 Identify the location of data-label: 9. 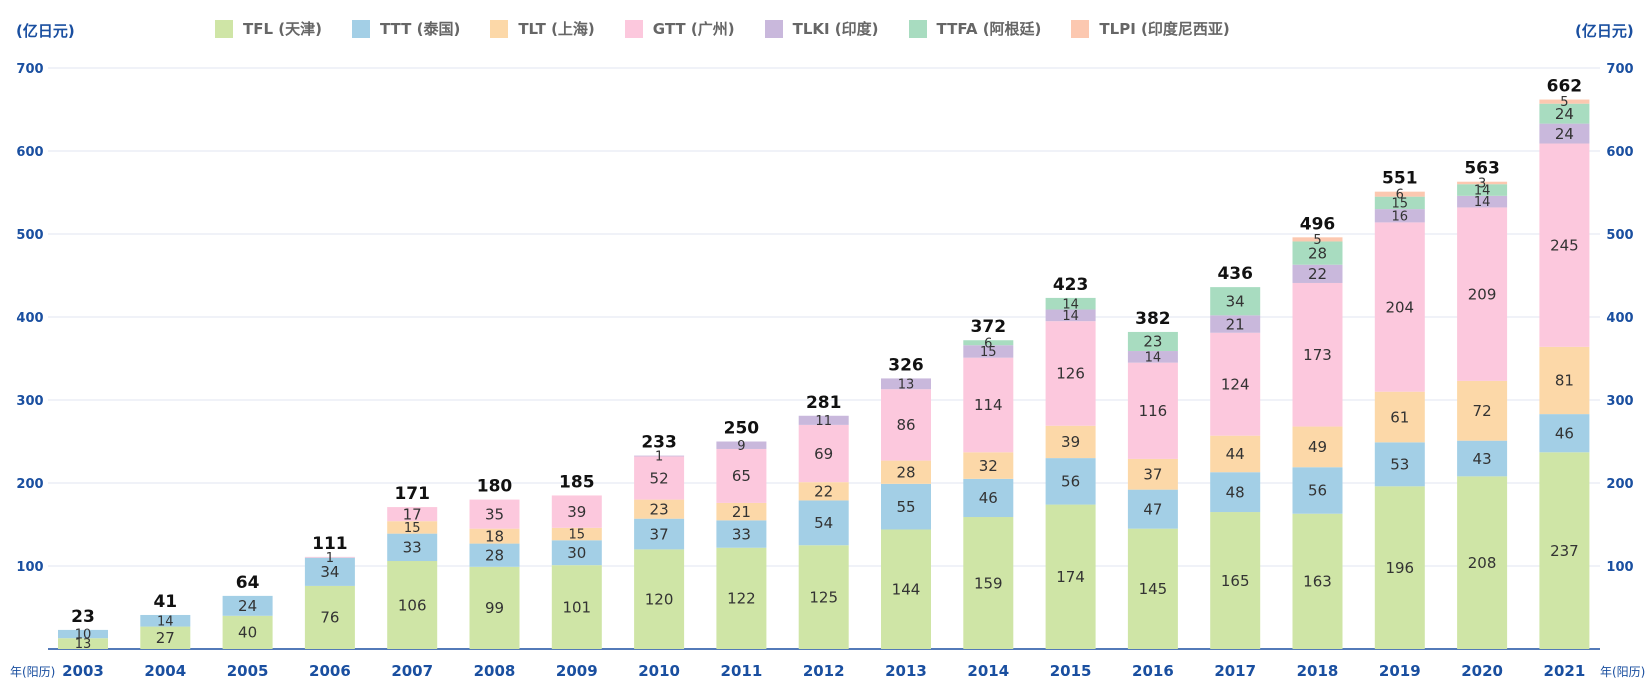
(741, 446).